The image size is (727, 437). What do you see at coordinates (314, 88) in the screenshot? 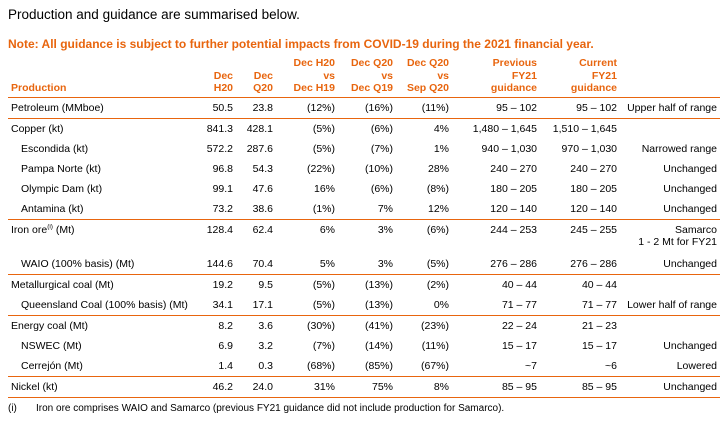
I see `column-header-line: Dec H19` at bounding box center [314, 88].